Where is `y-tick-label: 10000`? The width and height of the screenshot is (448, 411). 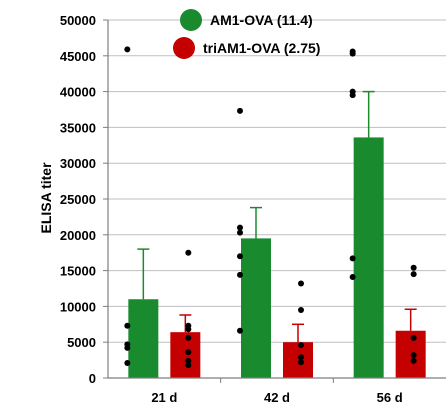
y-tick-label: 10000 is located at coordinates (78, 306).